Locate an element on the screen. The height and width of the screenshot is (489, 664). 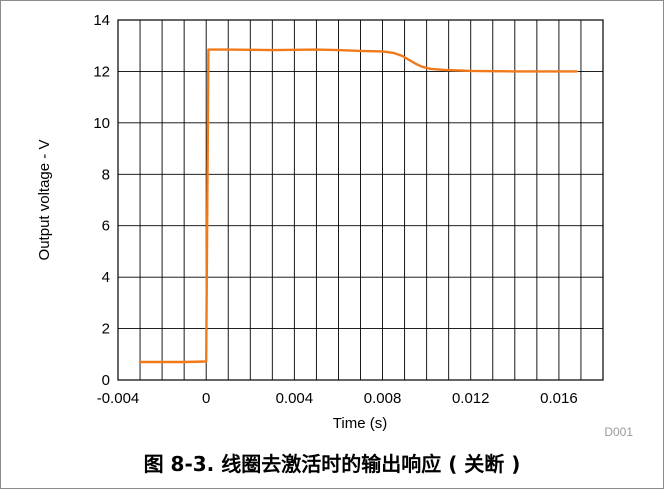
x-tick-label: 0.004 is located at coordinates (295, 398).